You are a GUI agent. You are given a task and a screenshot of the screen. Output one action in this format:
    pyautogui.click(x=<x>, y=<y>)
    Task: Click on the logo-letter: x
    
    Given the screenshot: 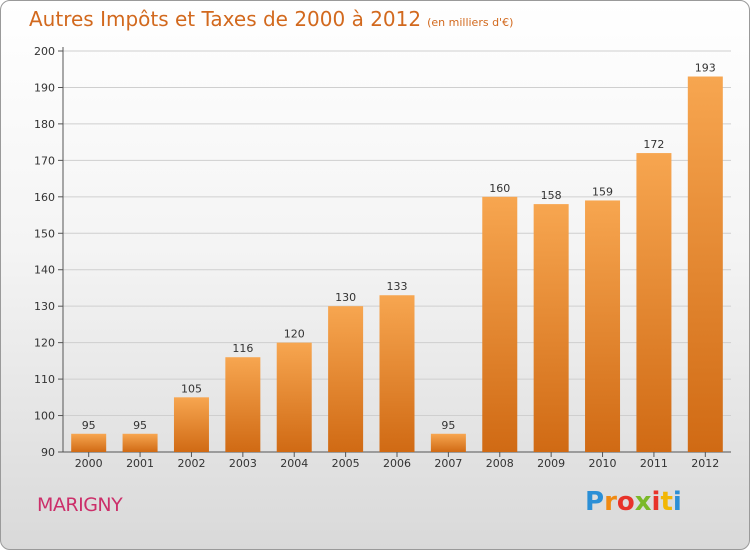 What is the action you would take?
    pyautogui.click(x=643, y=502)
    